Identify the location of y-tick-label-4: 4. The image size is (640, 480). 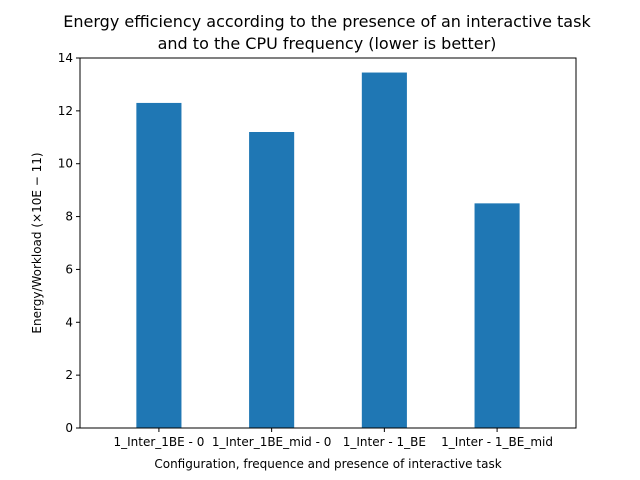
(69, 322).